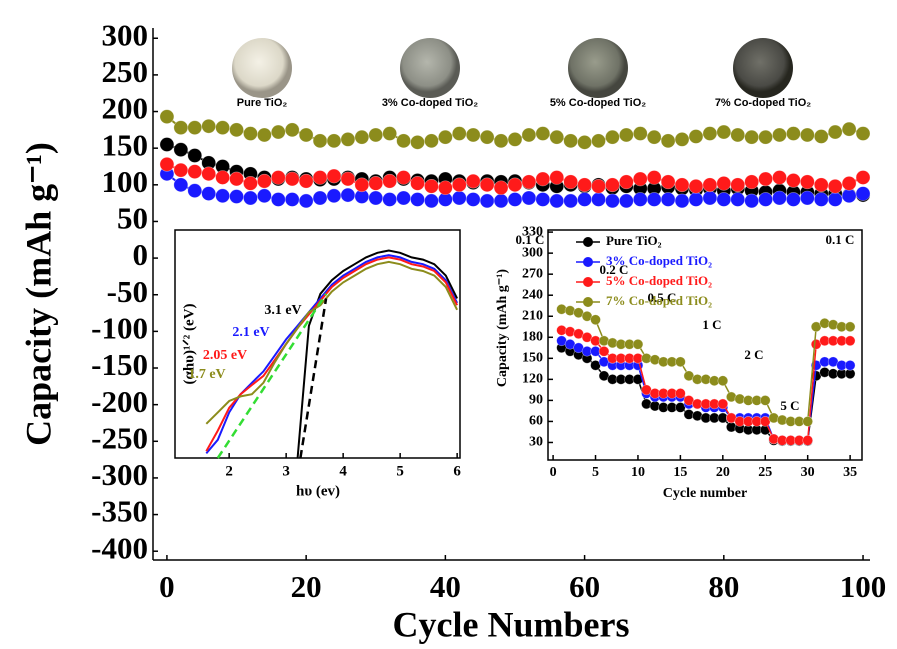 Image resolution: width=897 pixels, height=649 pixels. I want to click on x-axis-label: Cycle Numbers, so click(511, 624).